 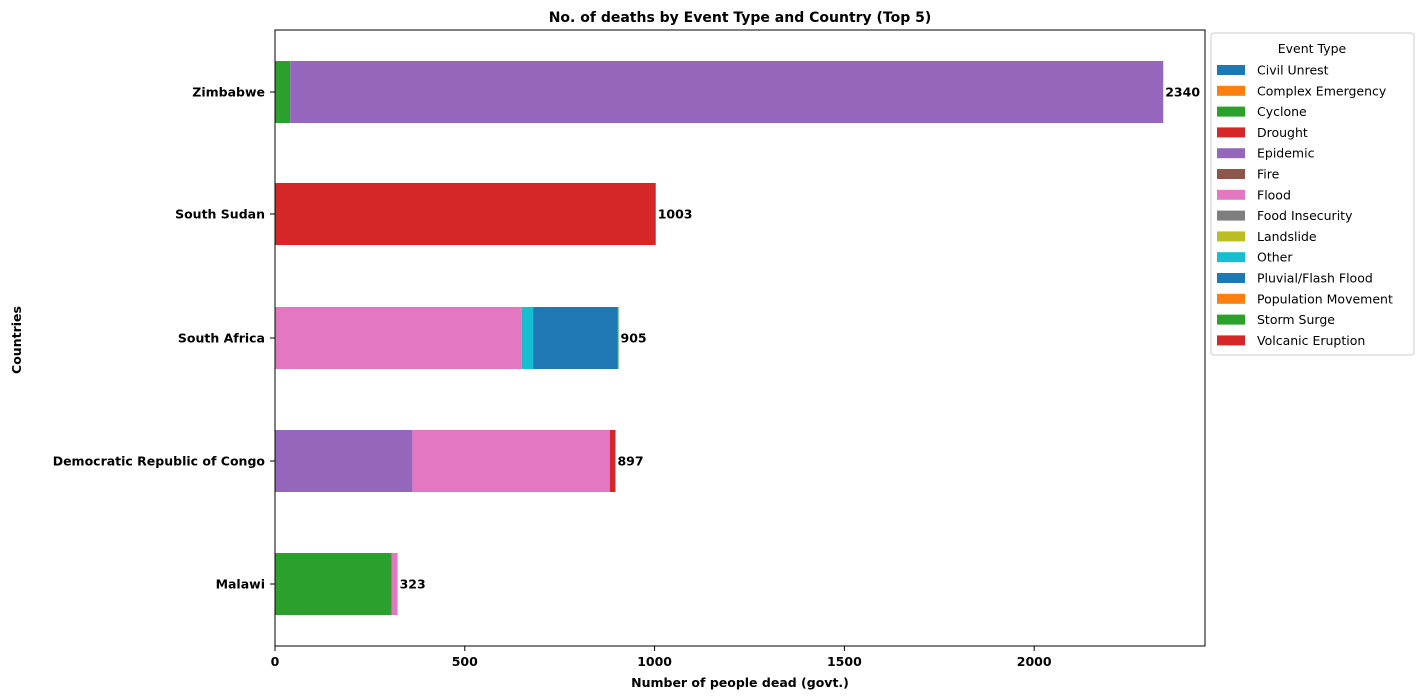 What do you see at coordinates (1305, 215) in the screenshot?
I see `legend-label-food-insecurity: Food Insecurity` at bounding box center [1305, 215].